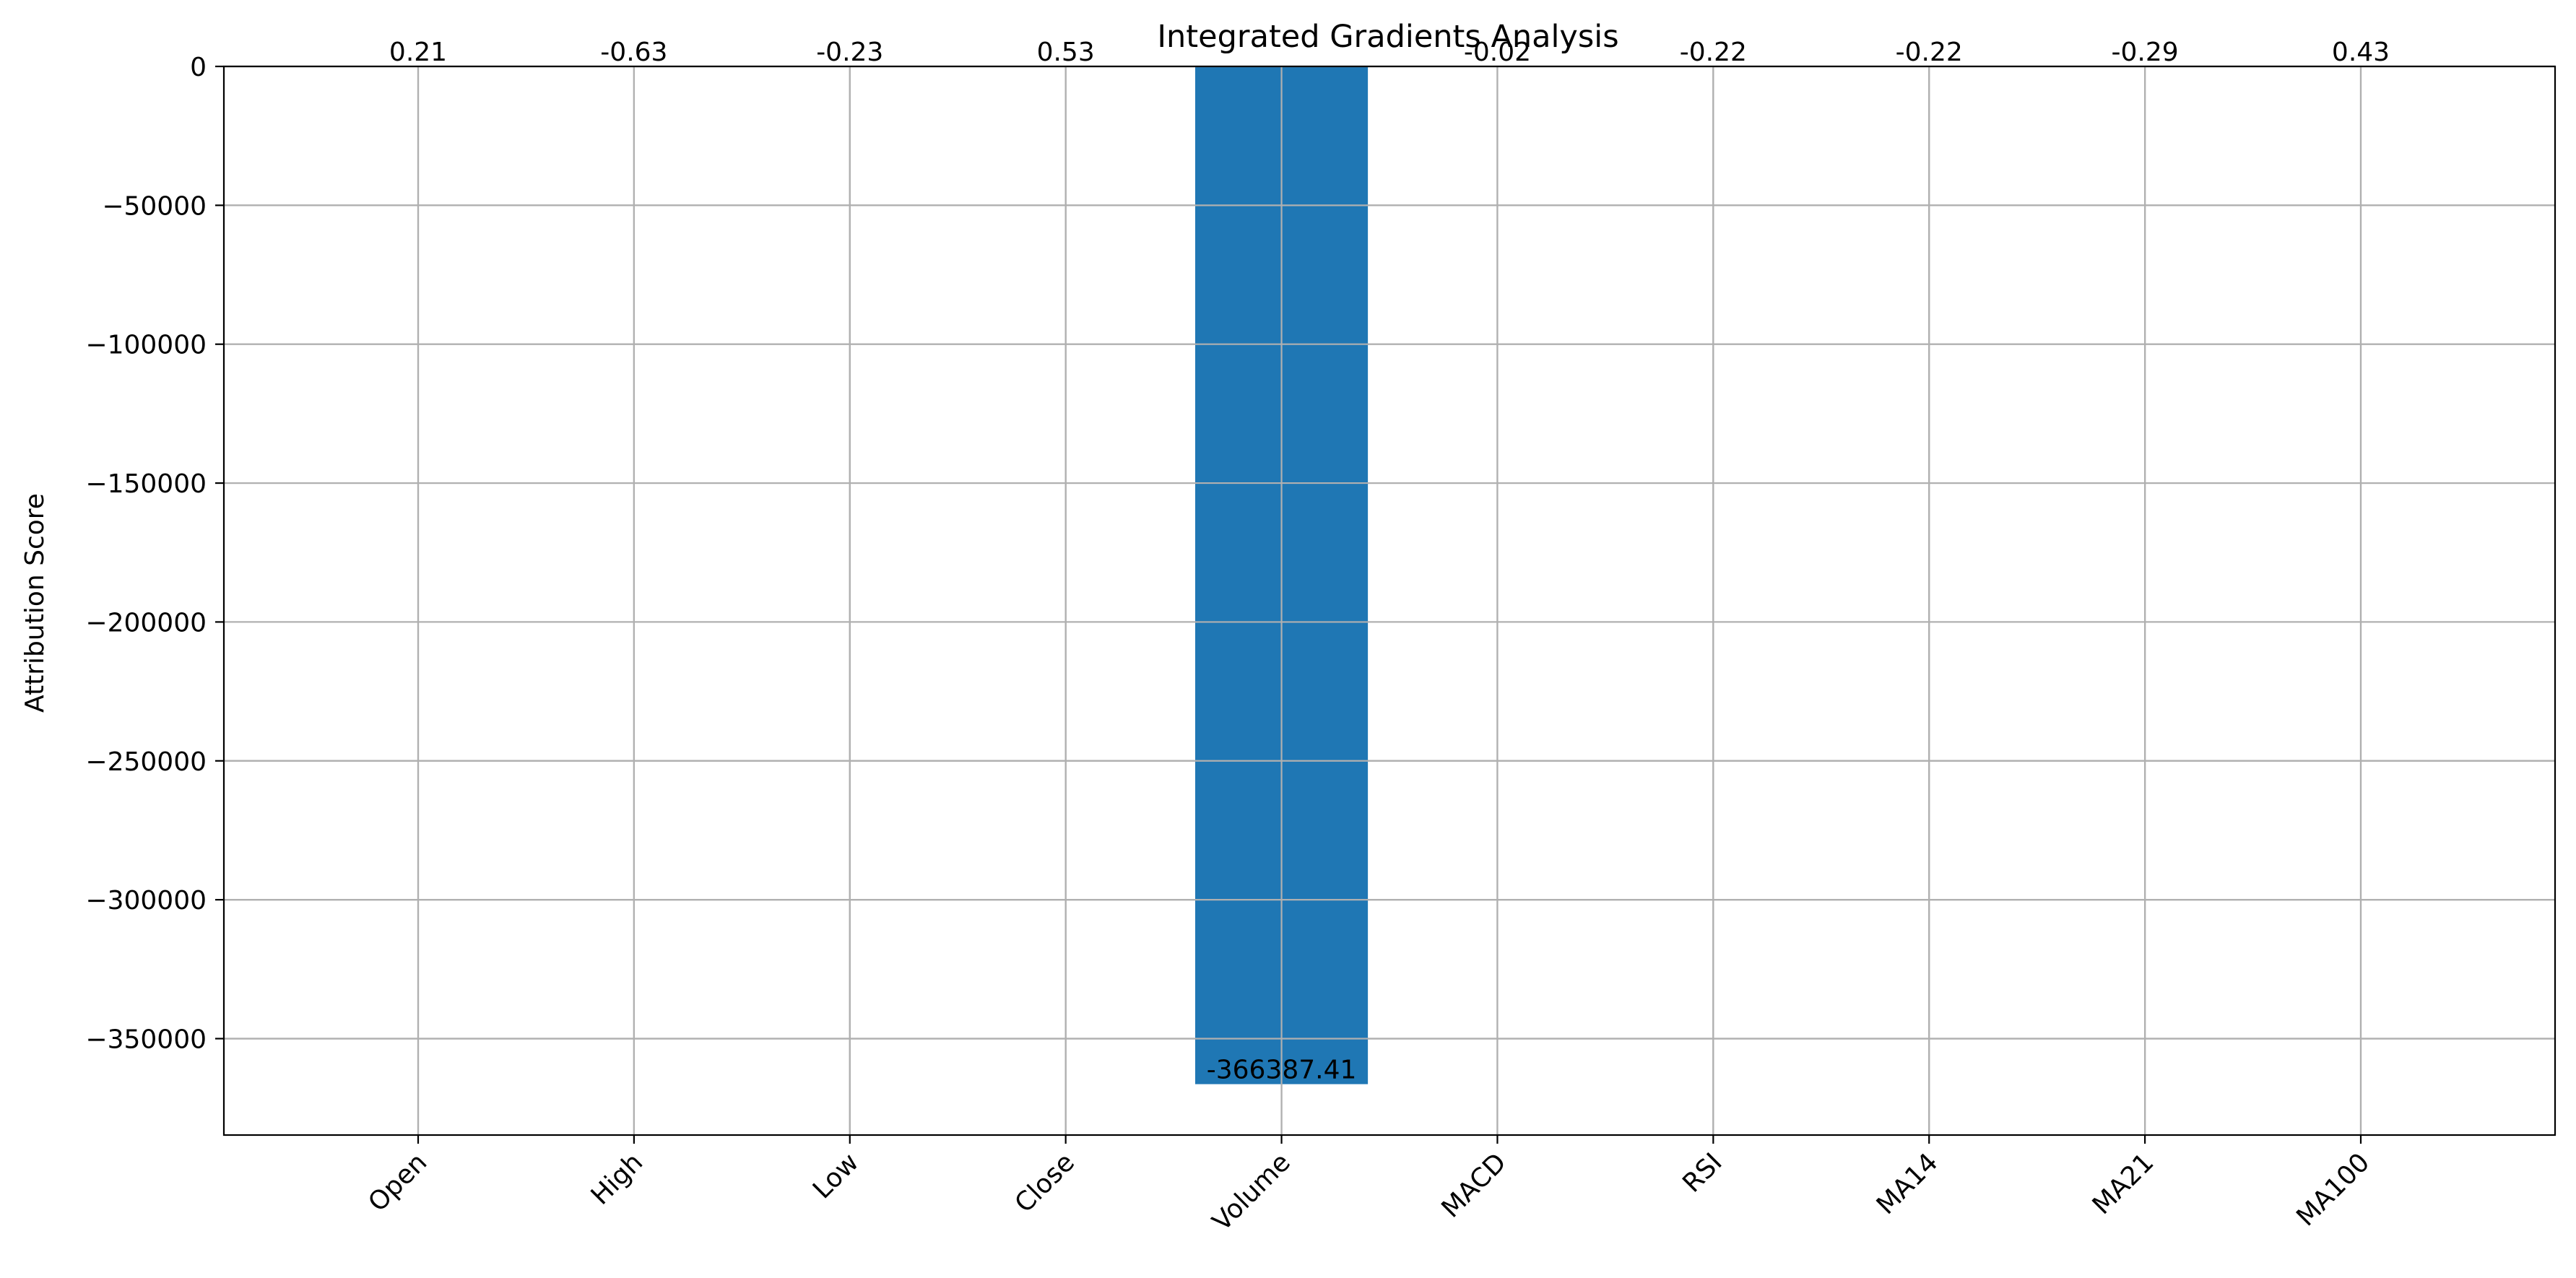 This screenshot has height=1278, width=2576. What do you see at coordinates (146, 762) in the screenshot?
I see `y-tick-label: −250000` at bounding box center [146, 762].